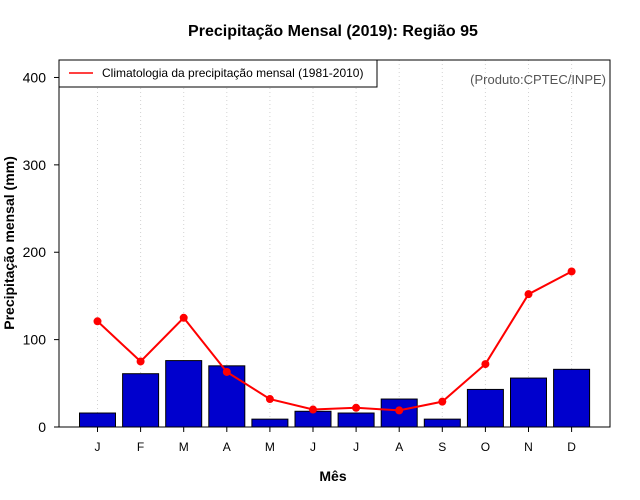 The image size is (640, 500). I want to click on x-tick-label: O, so click(485, 447).